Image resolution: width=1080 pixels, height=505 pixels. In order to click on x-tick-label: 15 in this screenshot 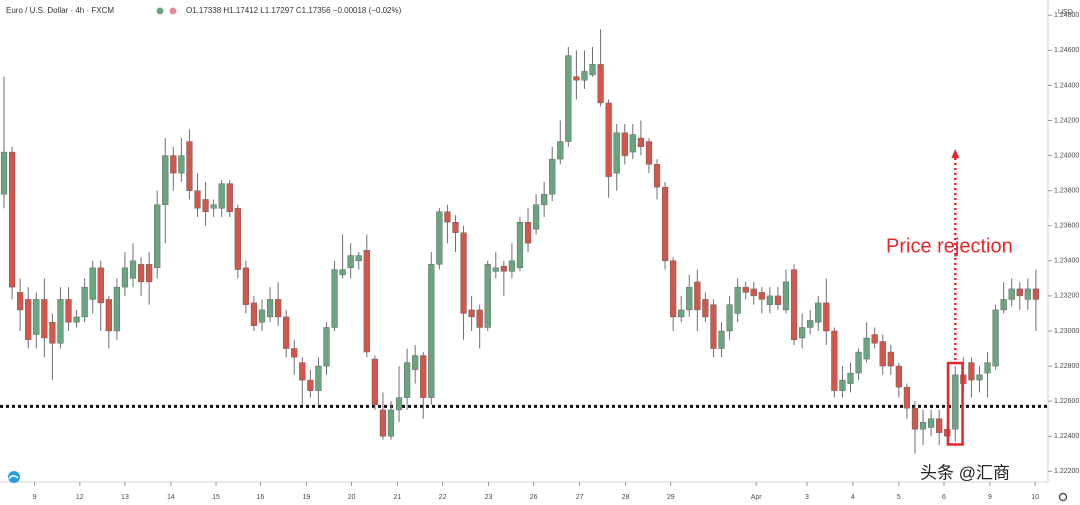, I will do `click(216, 497)`.